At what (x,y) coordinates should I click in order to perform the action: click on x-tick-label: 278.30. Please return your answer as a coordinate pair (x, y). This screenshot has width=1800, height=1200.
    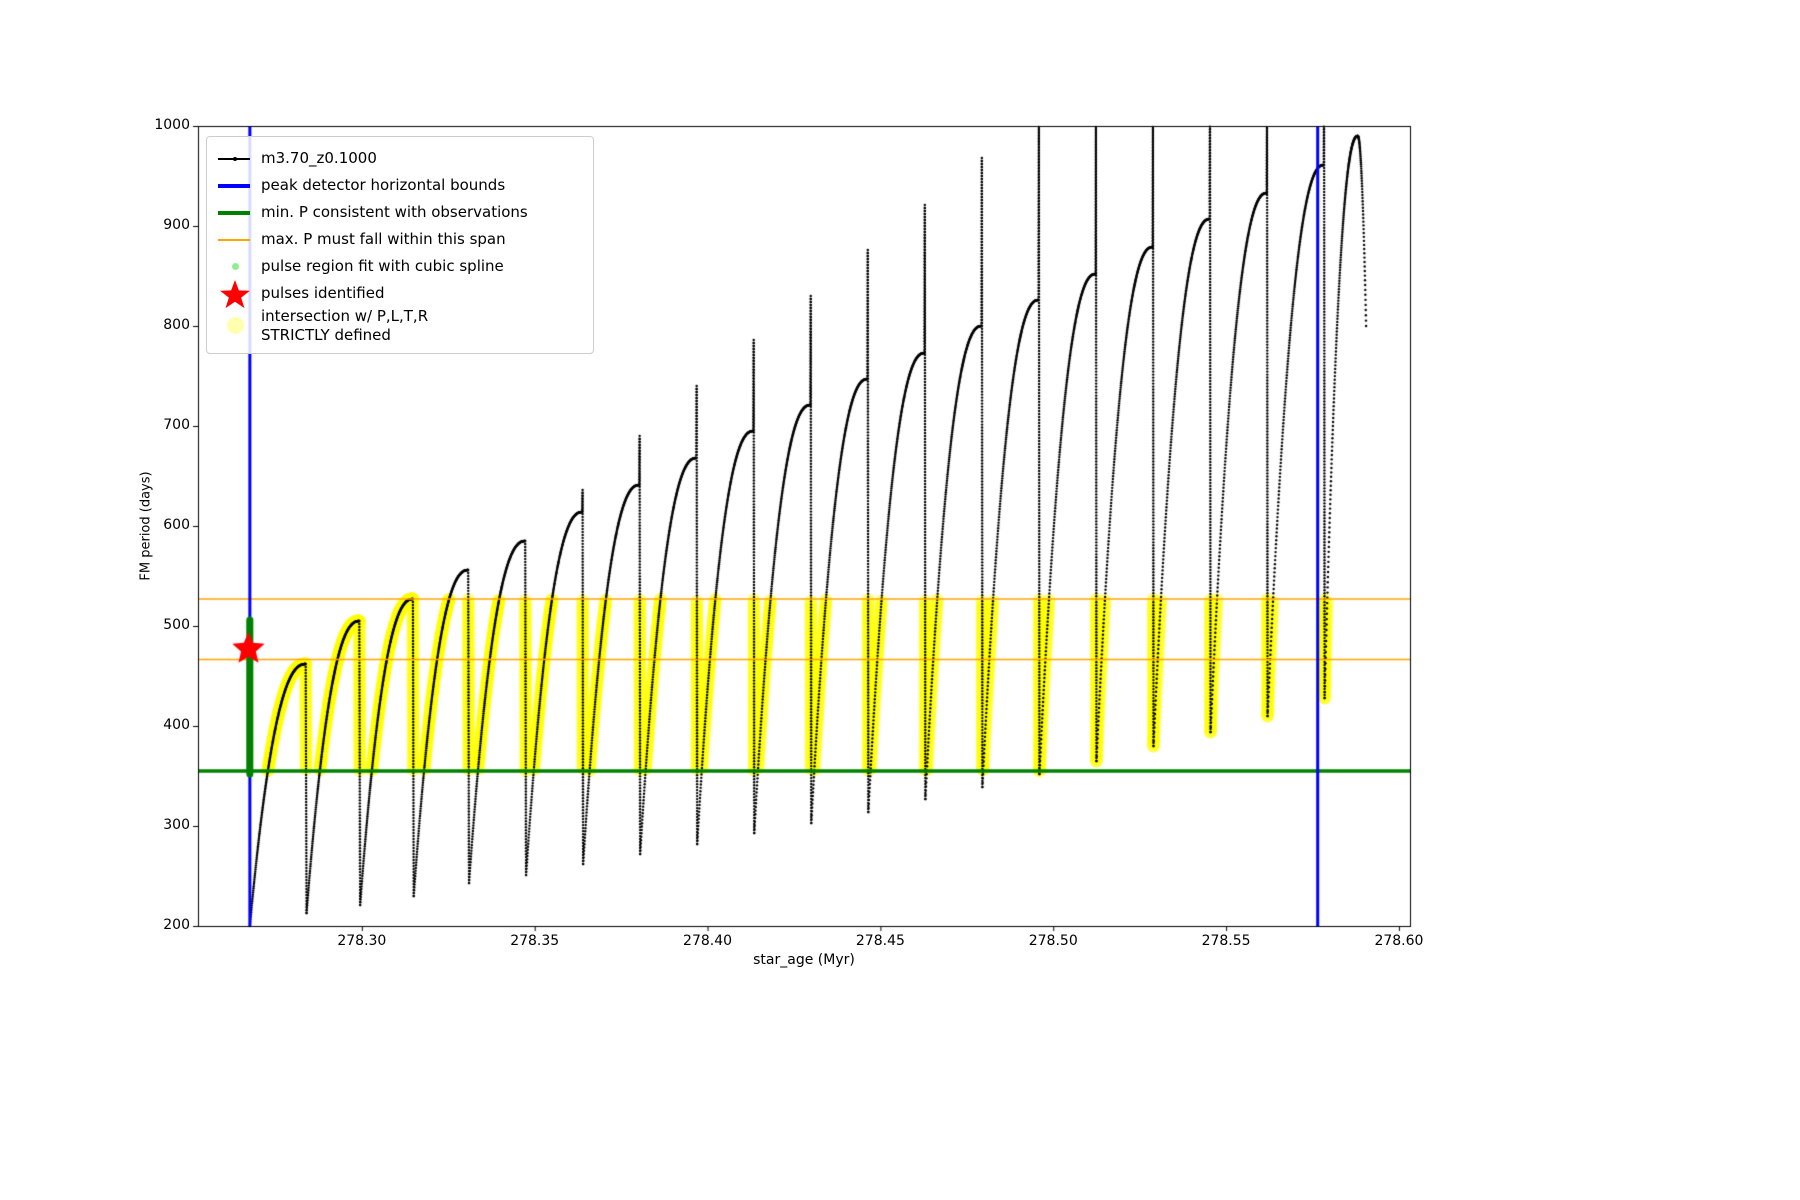
    Looking at the image, I should click on (362, 941).